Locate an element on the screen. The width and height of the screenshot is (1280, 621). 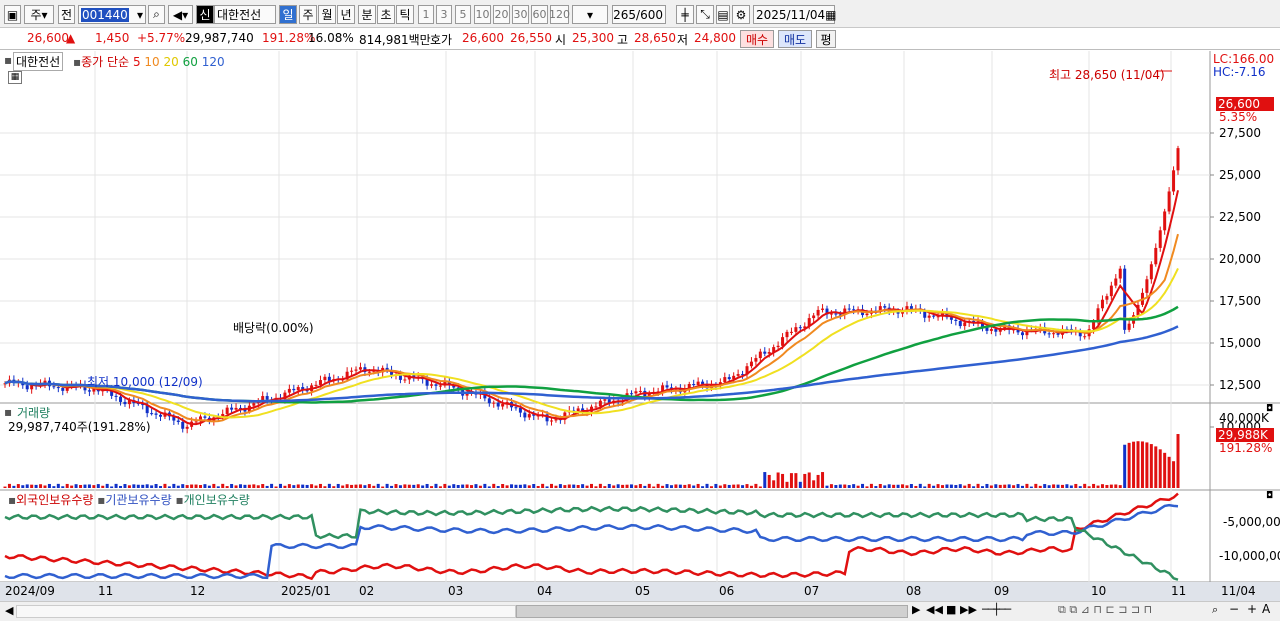
calendar-icon: ▦ is located at coordinates (15, 77).